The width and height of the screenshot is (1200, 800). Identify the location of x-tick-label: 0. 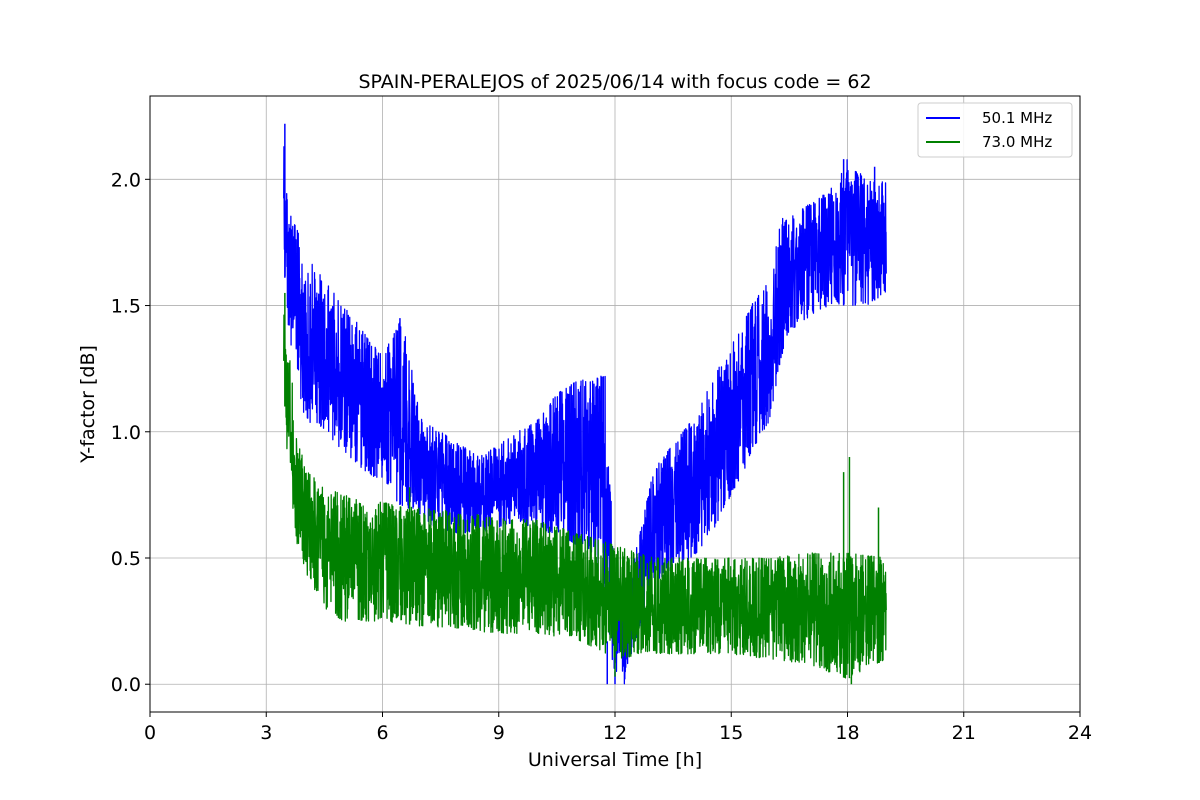
(150, 733).